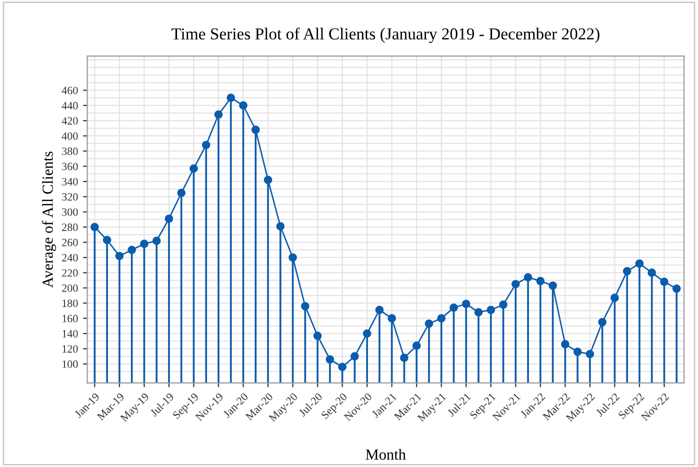 This screenshot has height=467, width=698. Describe the element at coordinates (70, 166) in the screenshot. I see `y-tick-label: 360` at that location.